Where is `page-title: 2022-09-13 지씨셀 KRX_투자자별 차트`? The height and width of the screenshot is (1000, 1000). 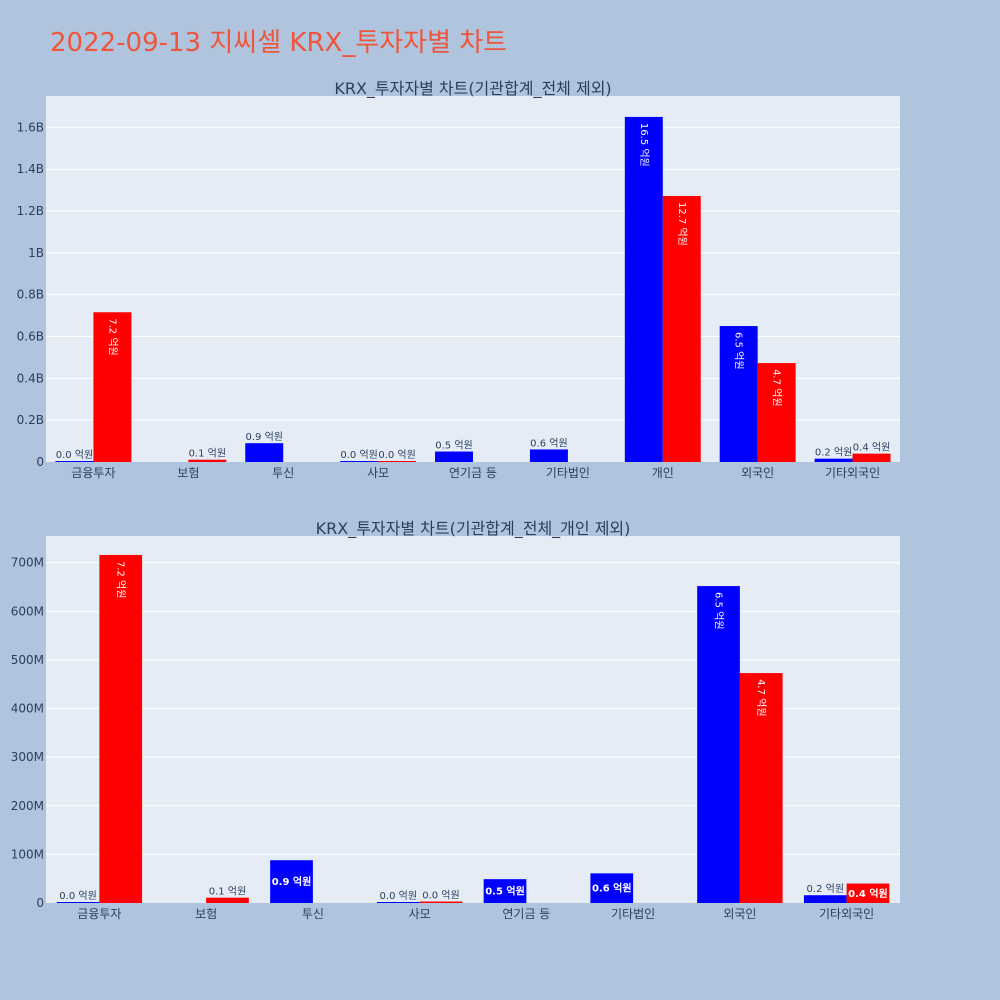
page-title: 2022-09-13 지씨셀 KRX_투자자별 차트 is located at coordinates (279, 43).